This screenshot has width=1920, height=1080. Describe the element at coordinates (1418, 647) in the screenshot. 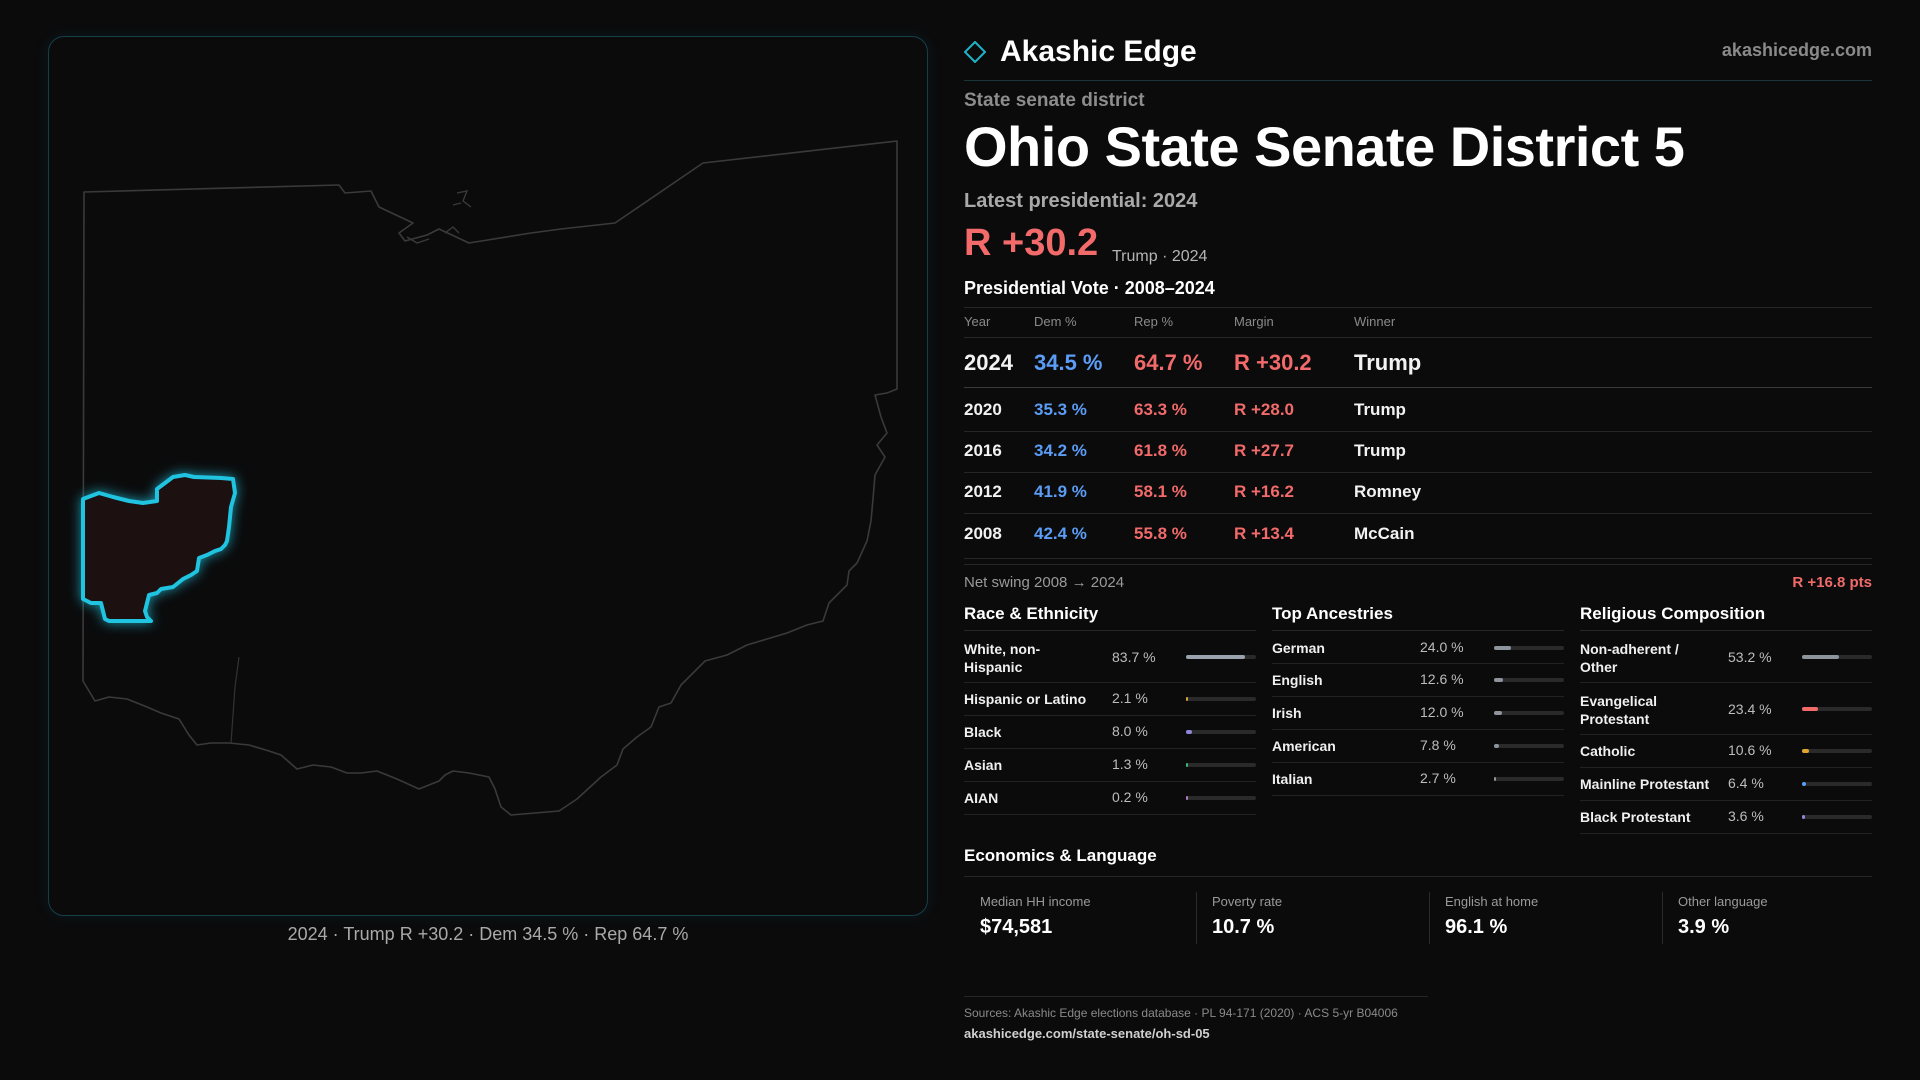

I see `ancestry-row: German 24.0 %` at that location.